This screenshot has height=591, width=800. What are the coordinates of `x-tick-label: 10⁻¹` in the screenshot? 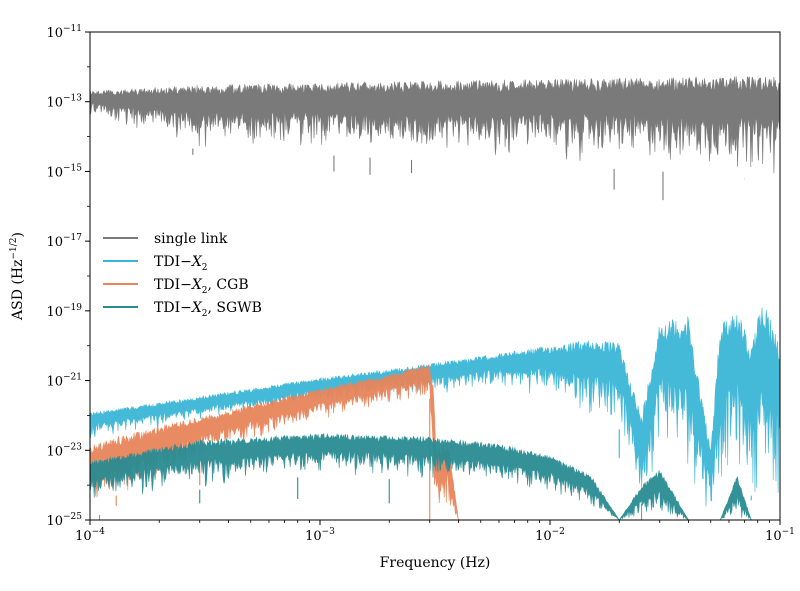 It's located at (780, 535).